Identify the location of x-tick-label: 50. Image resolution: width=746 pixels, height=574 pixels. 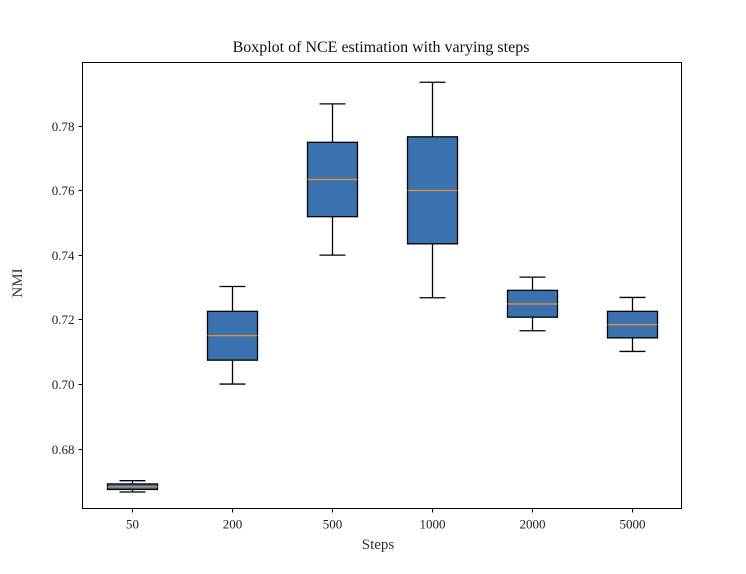
(132, 524).